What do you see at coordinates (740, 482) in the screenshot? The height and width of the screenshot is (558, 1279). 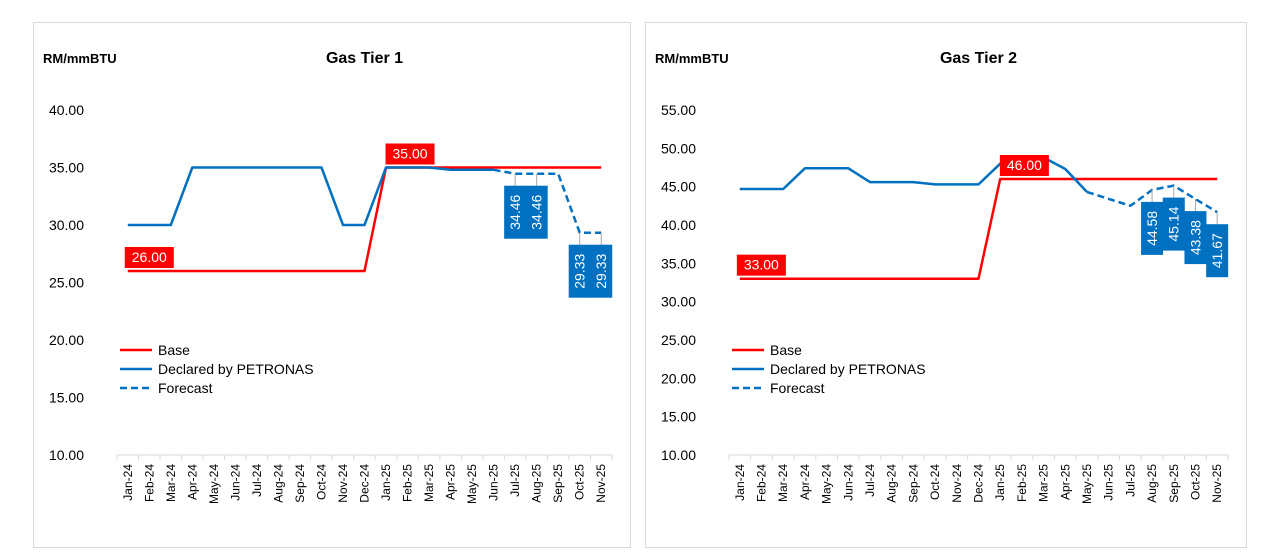 I see `x-tick-label: Jan-24` at bounding box center [740, 482].